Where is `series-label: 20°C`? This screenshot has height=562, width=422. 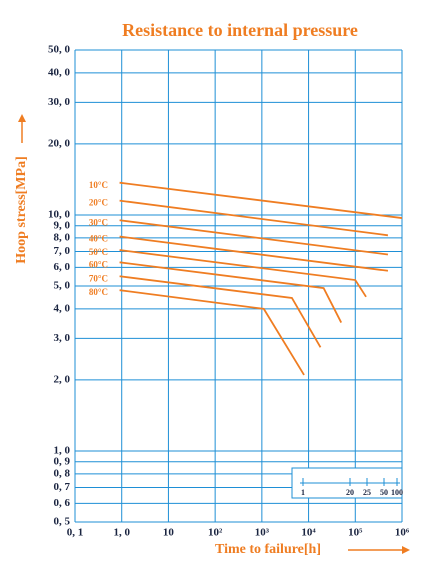 series-label: 20°C is located at coordinates (98, 203).